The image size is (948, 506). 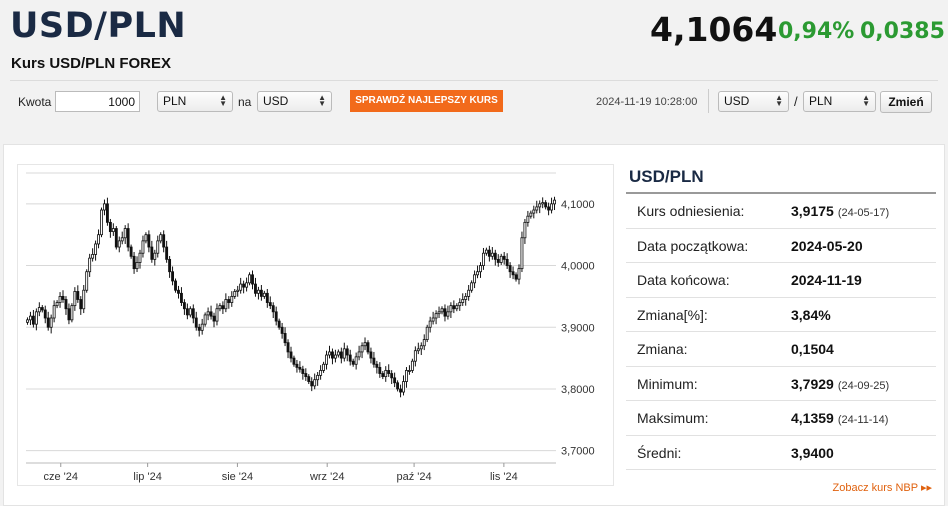 What do you see at coordinates (294, 101) in the screenshot?
I see `to-currency-select: USD ▲ ▼` at bounding box center [294, 101].